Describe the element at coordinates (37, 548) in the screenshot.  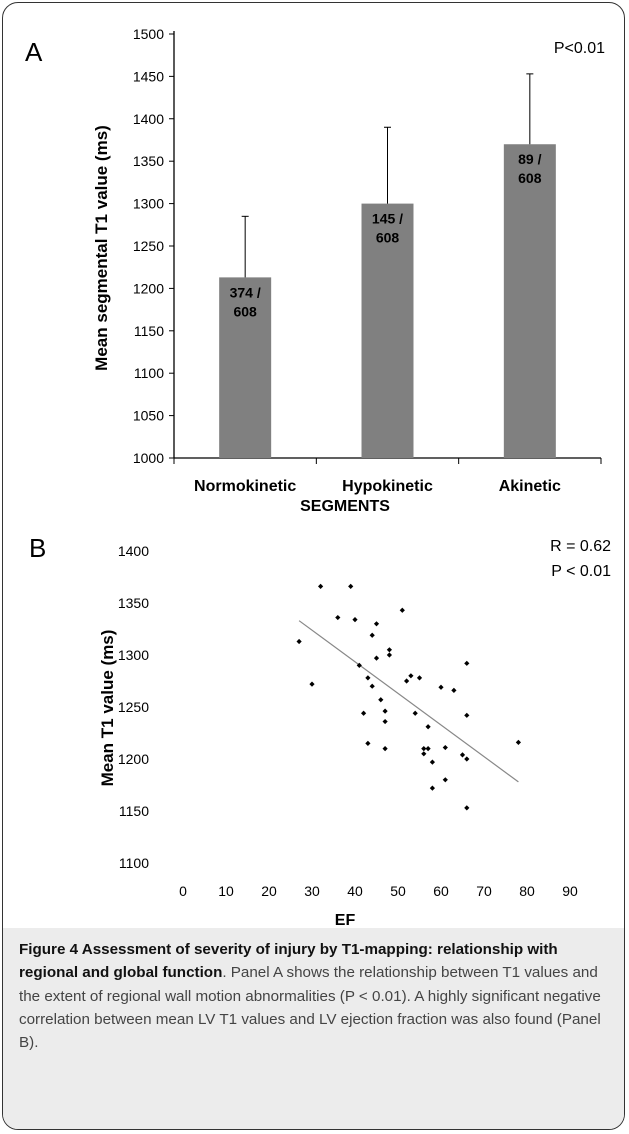
I see `panel-letter-b: B` at that location.